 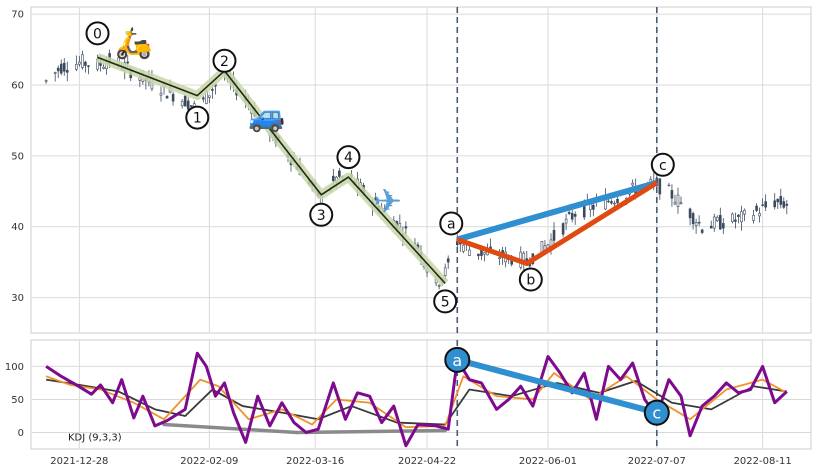 What do you see at coordinates (95, 437) in the screenshot?
I see `kdj-annotation: KDJ (9,3,3)` at bounding box center [95, 437].